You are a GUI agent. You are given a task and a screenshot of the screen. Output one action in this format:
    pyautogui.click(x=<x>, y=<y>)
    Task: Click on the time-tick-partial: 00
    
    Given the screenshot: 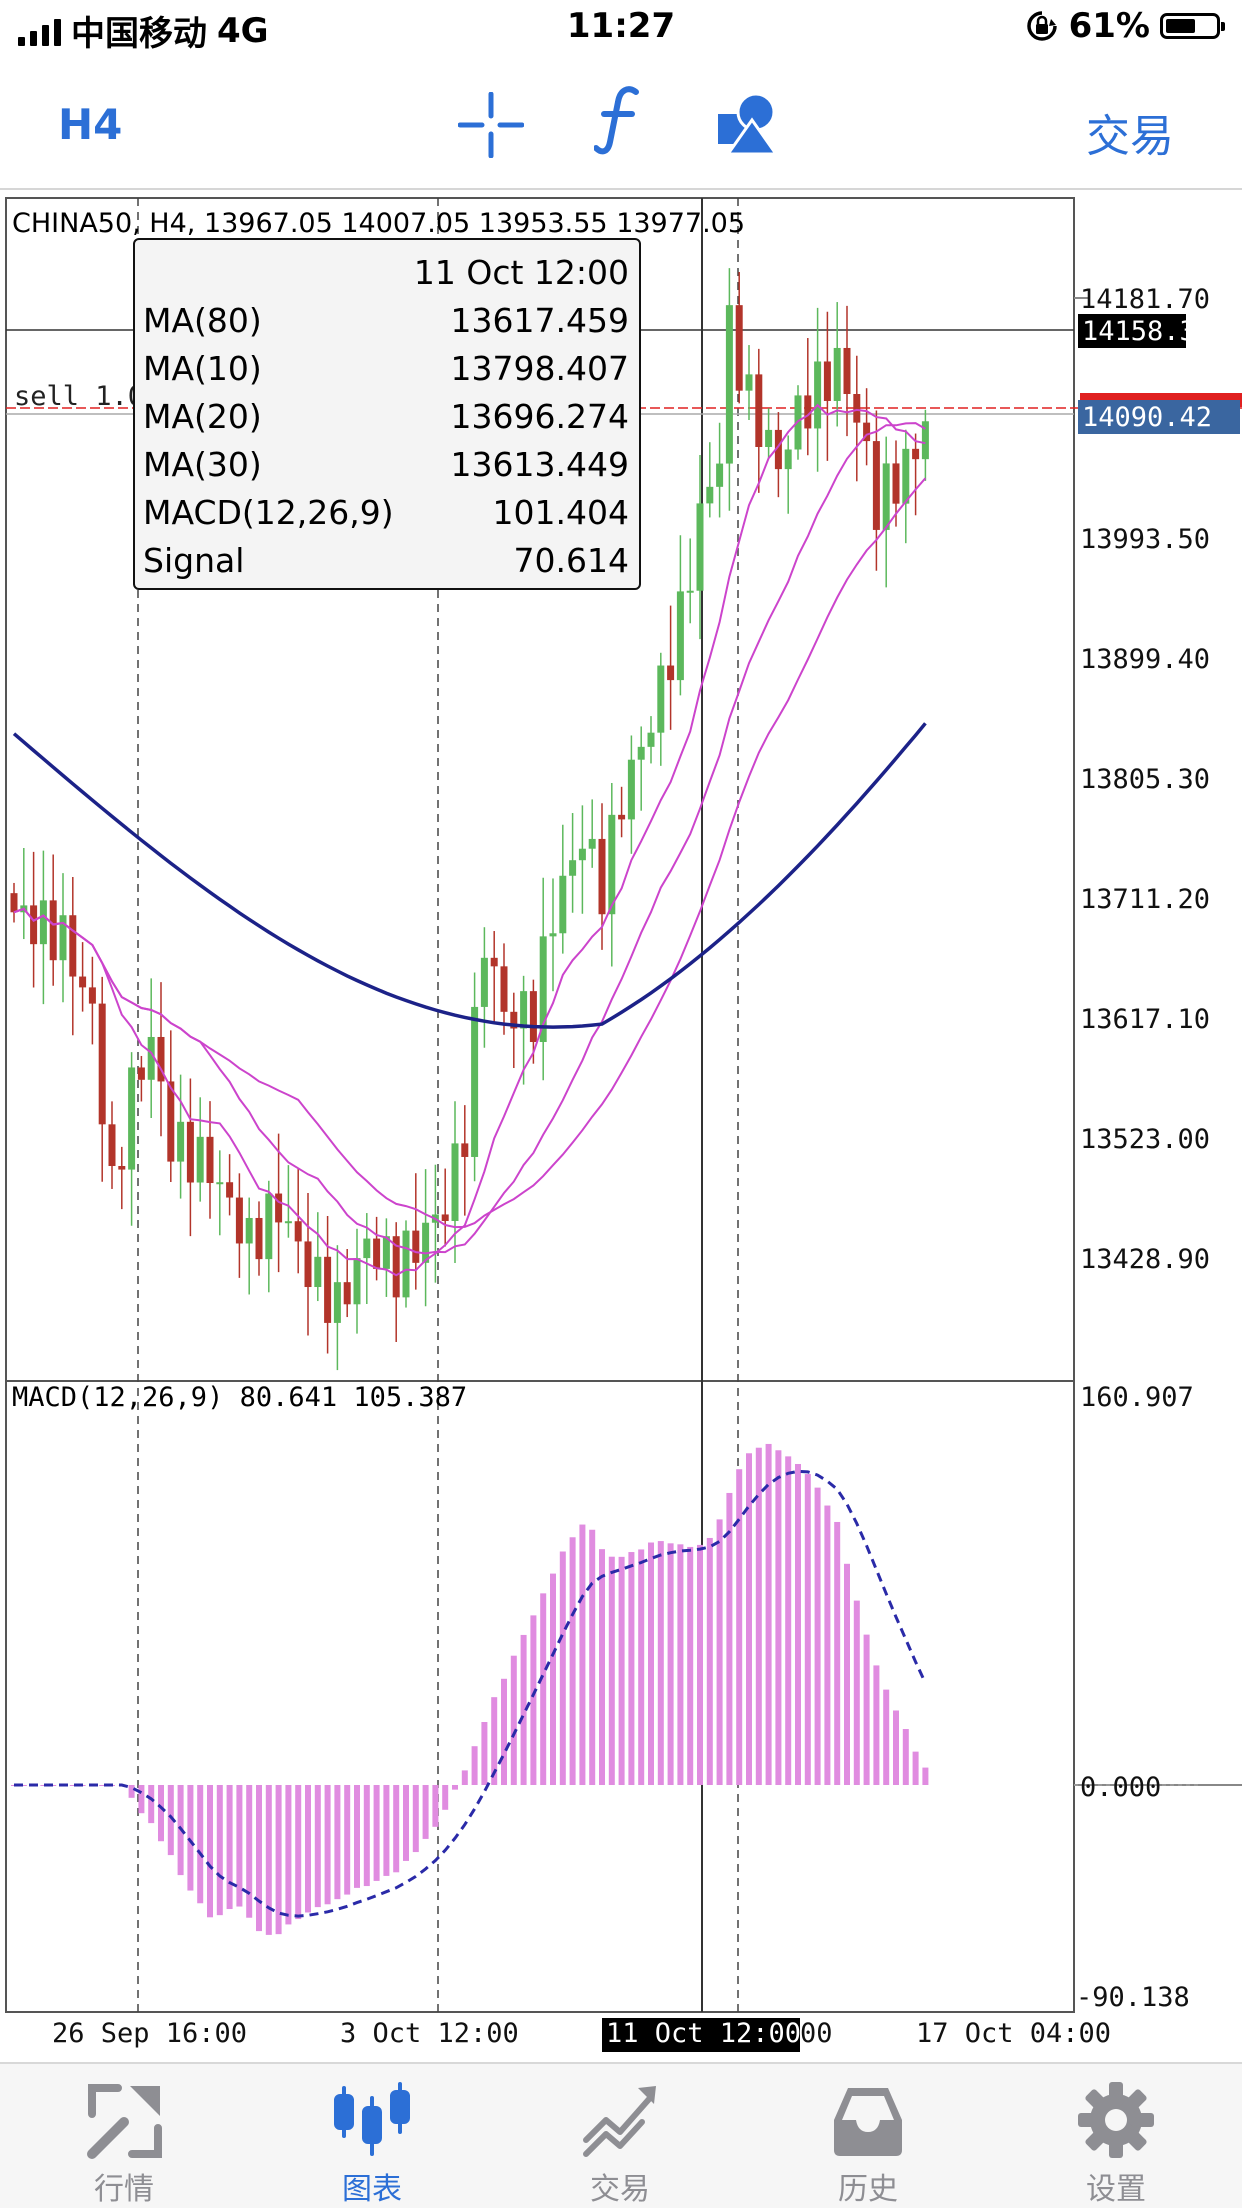 What is the action you would take?
    pyautogui.click(x=816, y=2033)
    